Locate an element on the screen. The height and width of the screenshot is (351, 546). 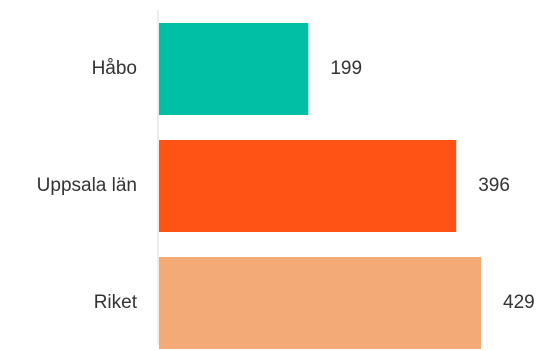
value-label-1: 396 is located at coordinates (494, 185).